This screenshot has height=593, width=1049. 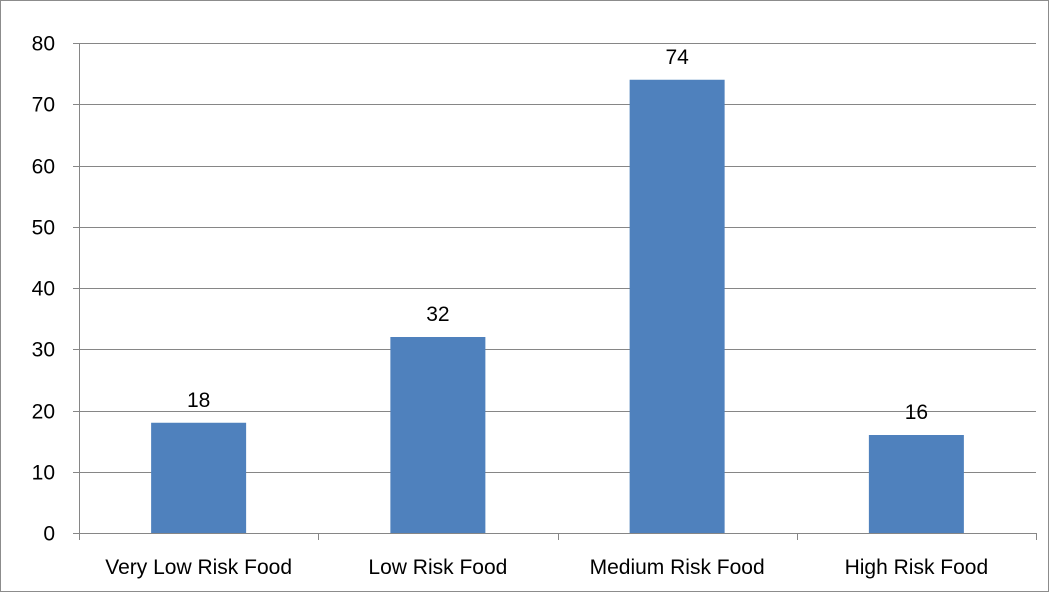 I want to click on y-tick-label-60: 60, so click(x=43, y=167).